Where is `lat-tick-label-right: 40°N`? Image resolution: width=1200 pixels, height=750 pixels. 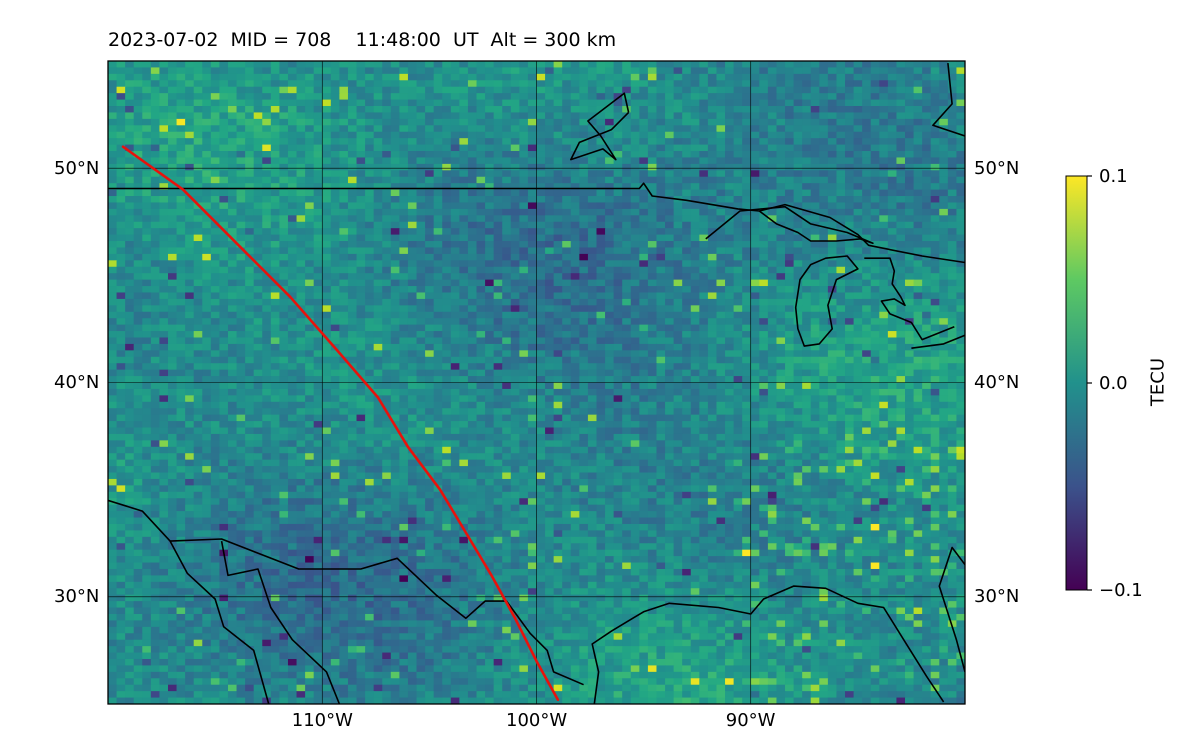
lat-tick-label-right: 40°N is located at coordinates (997, 382).